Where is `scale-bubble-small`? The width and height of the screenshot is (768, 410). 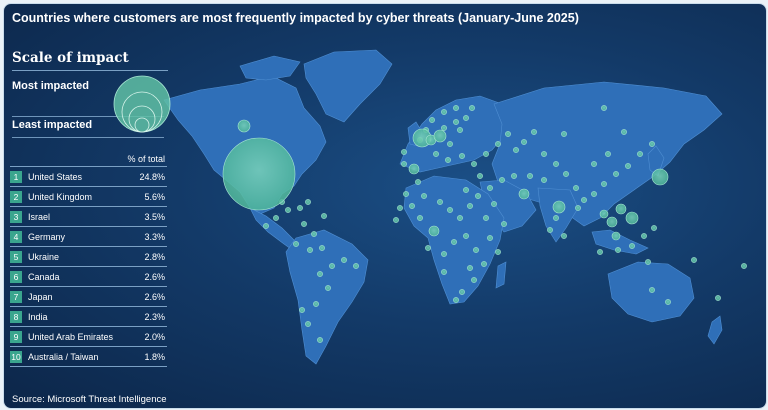 scale-bubble-small is located at coordinates (142, 125).